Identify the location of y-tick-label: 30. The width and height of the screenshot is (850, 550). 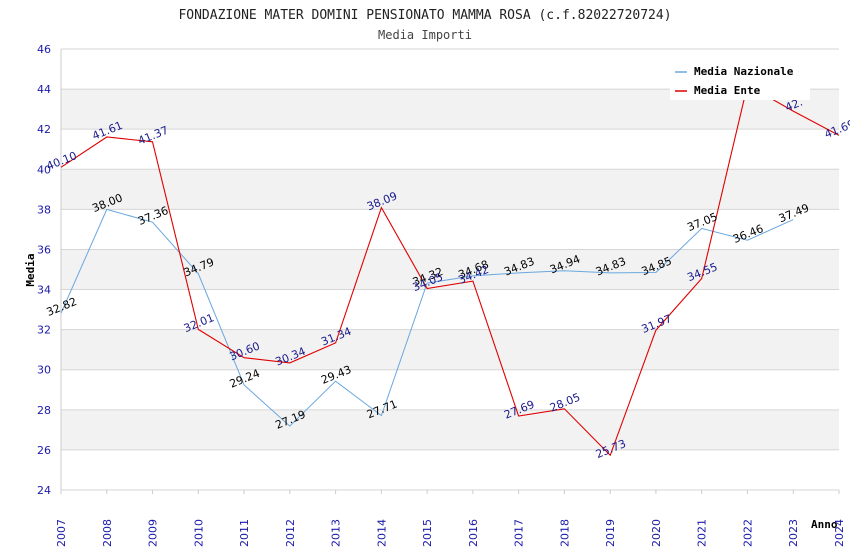
(44, 370).